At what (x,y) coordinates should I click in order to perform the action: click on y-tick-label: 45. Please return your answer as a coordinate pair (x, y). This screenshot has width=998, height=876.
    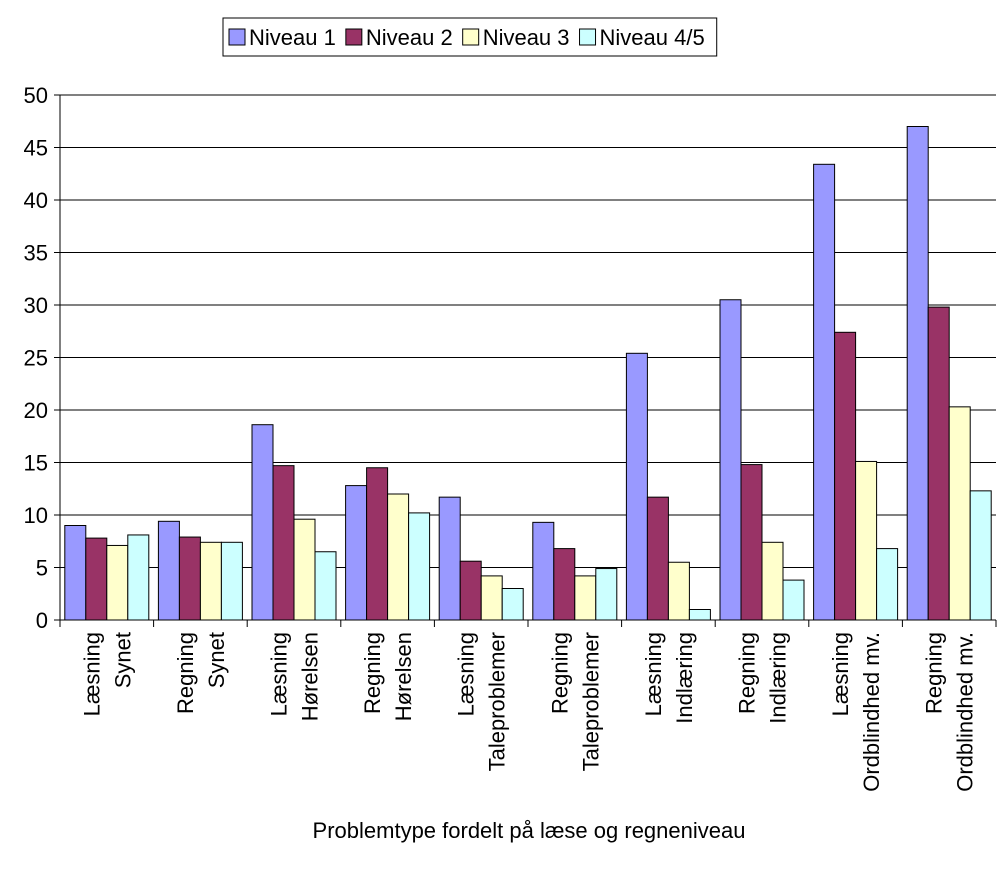
    Looking at the image, I should click on (36, 148).